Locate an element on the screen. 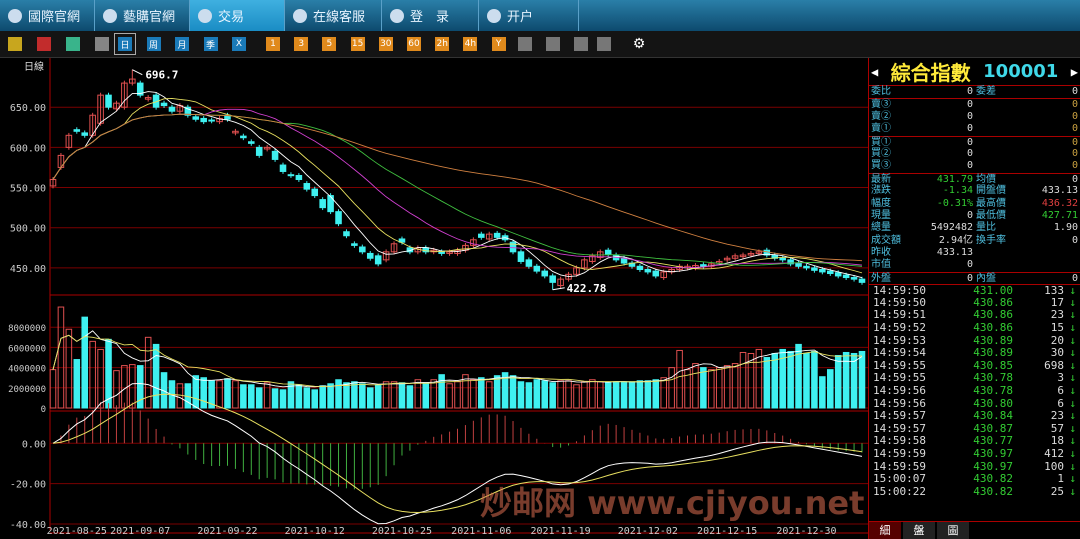 Image resolution: width=1080 pixels, height=539 pixels. toolbar: 日周月季 X 1 3 5 15 30 60 2h 4h Y ⚙ is located at coordinates (540, 44).